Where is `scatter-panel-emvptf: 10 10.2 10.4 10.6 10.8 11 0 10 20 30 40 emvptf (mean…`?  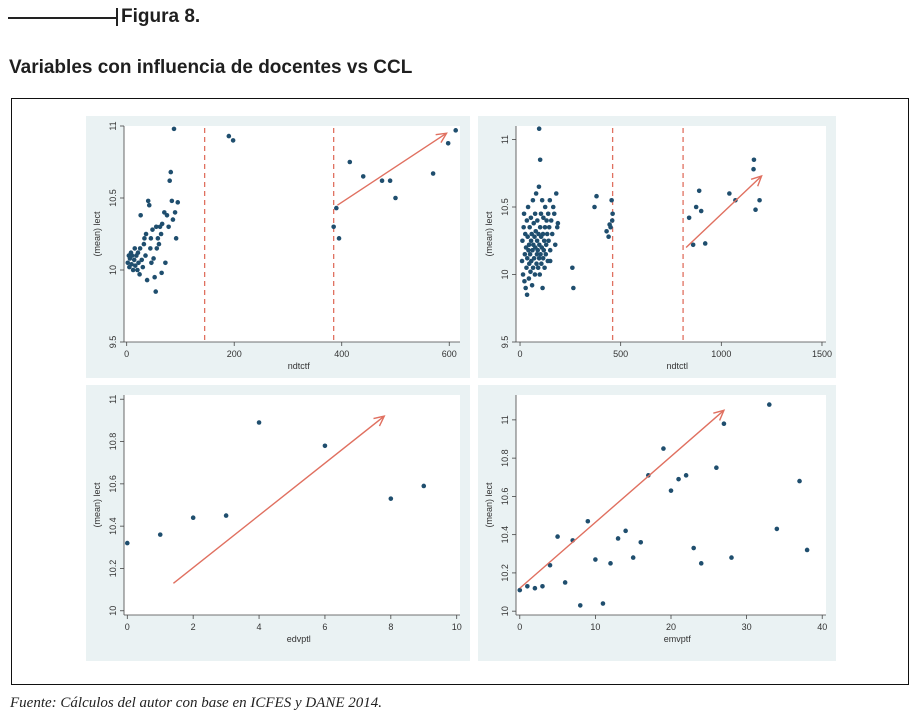 scatter-panel-emvptf: 10 10.2 10.4 10.6 10.8 11 0 10 20 30 40 emvptf (mean… is located at coordinates (657, 523).